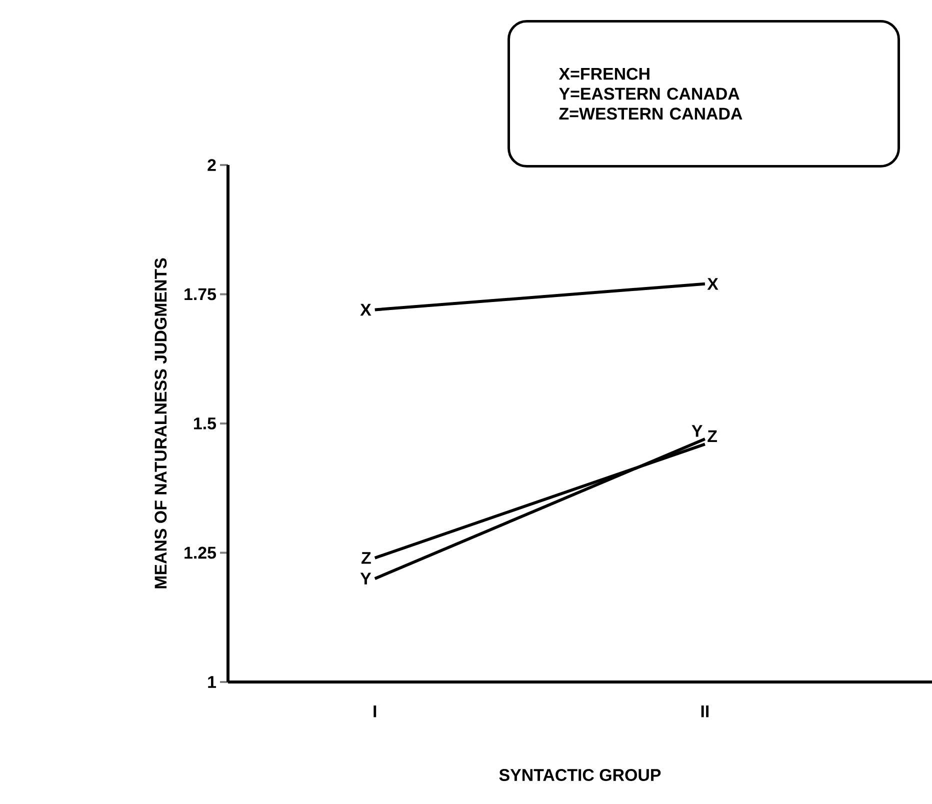 This screenshot has height=804, width=932. Describe the element at coordinates (712, 436) in the screenshot. I see `series-label: Z` at that location.